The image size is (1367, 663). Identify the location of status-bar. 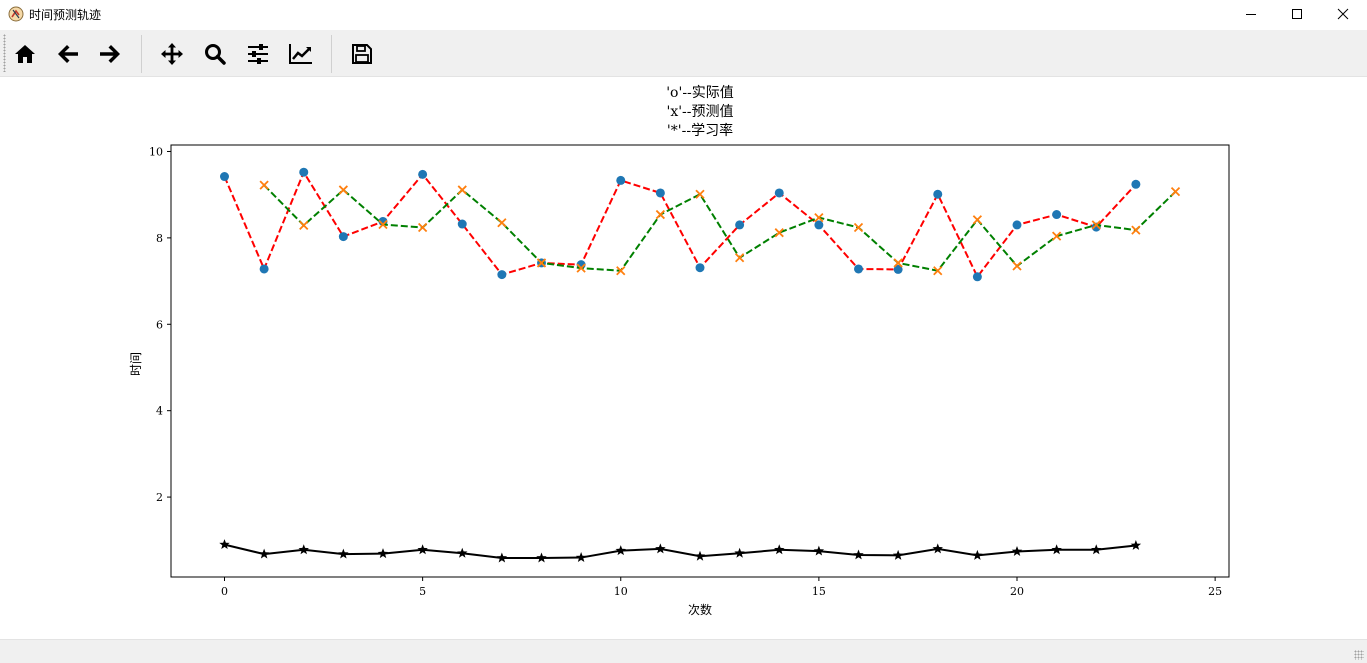
(683, 651).